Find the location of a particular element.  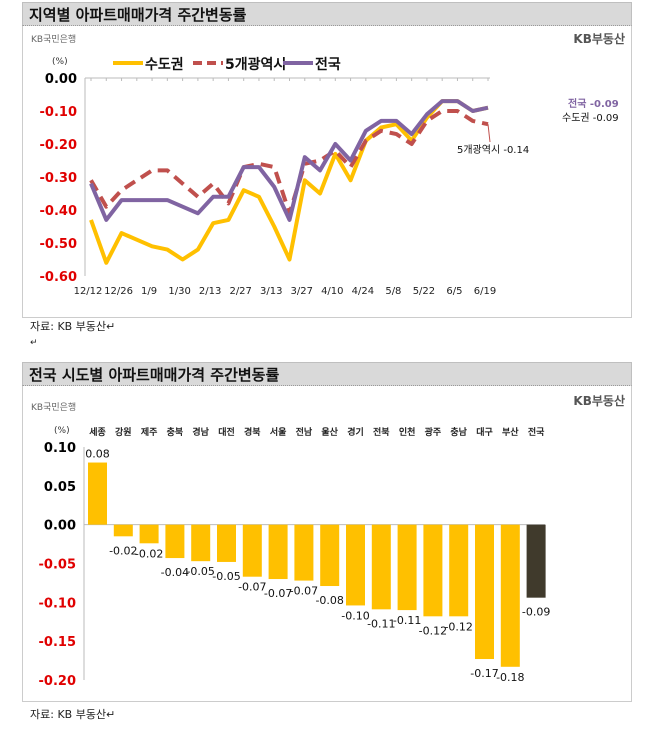

data-label: -0.09 is located at coordinates (536, 612).